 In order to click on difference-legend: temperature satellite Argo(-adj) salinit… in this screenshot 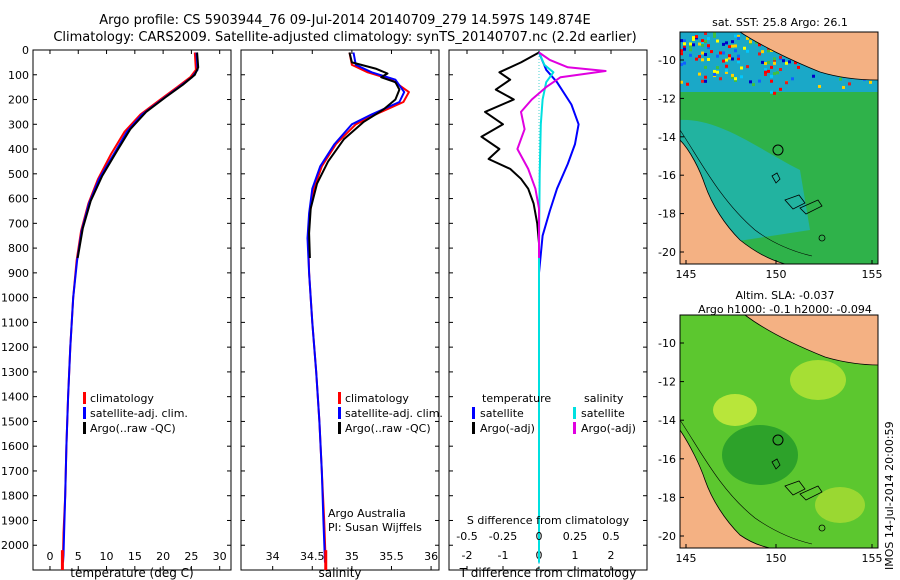, I will do `click(554, 413)`.